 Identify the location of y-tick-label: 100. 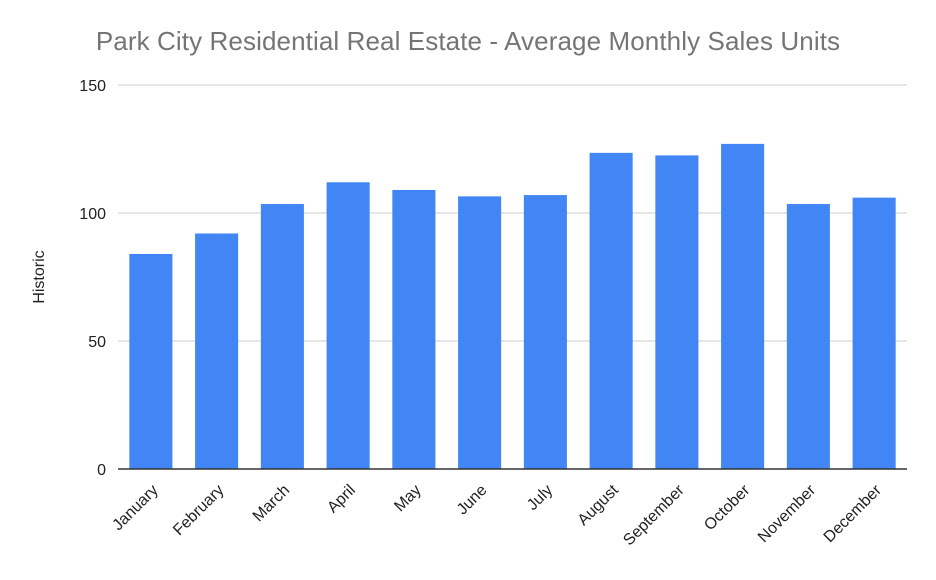
(92, 214).